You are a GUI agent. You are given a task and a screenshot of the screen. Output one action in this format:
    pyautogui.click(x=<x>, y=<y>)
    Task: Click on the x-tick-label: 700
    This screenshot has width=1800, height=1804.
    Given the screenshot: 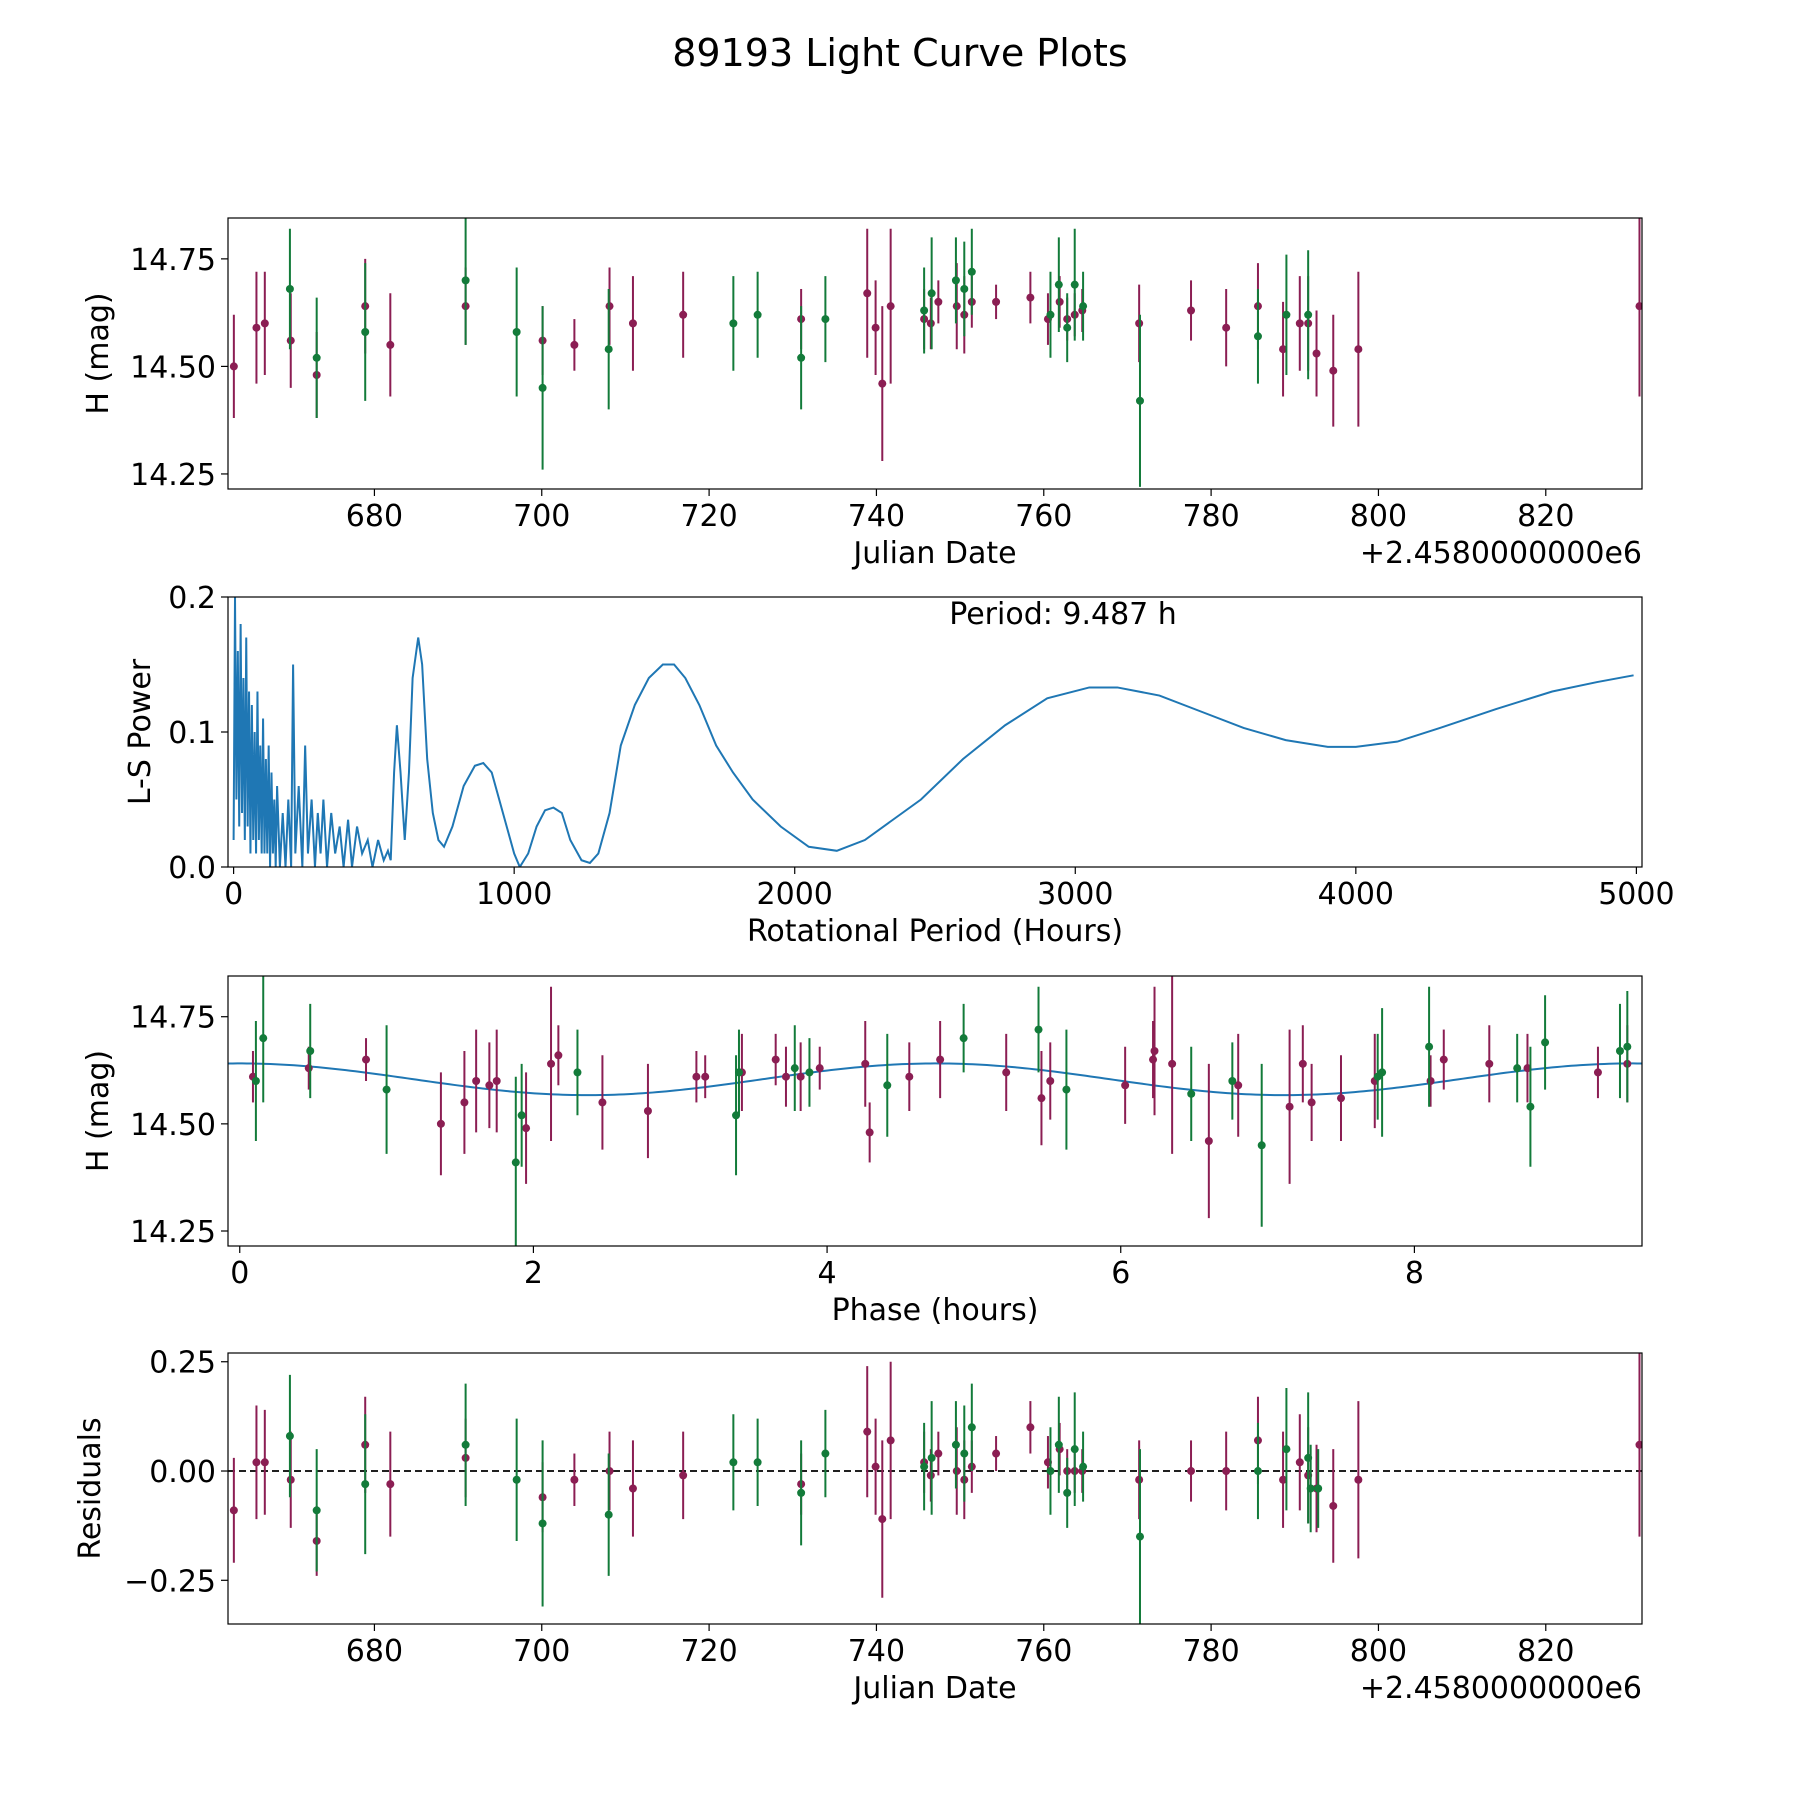 What is the action you would take?
    pyautogui.click(x=541, y=516)
    